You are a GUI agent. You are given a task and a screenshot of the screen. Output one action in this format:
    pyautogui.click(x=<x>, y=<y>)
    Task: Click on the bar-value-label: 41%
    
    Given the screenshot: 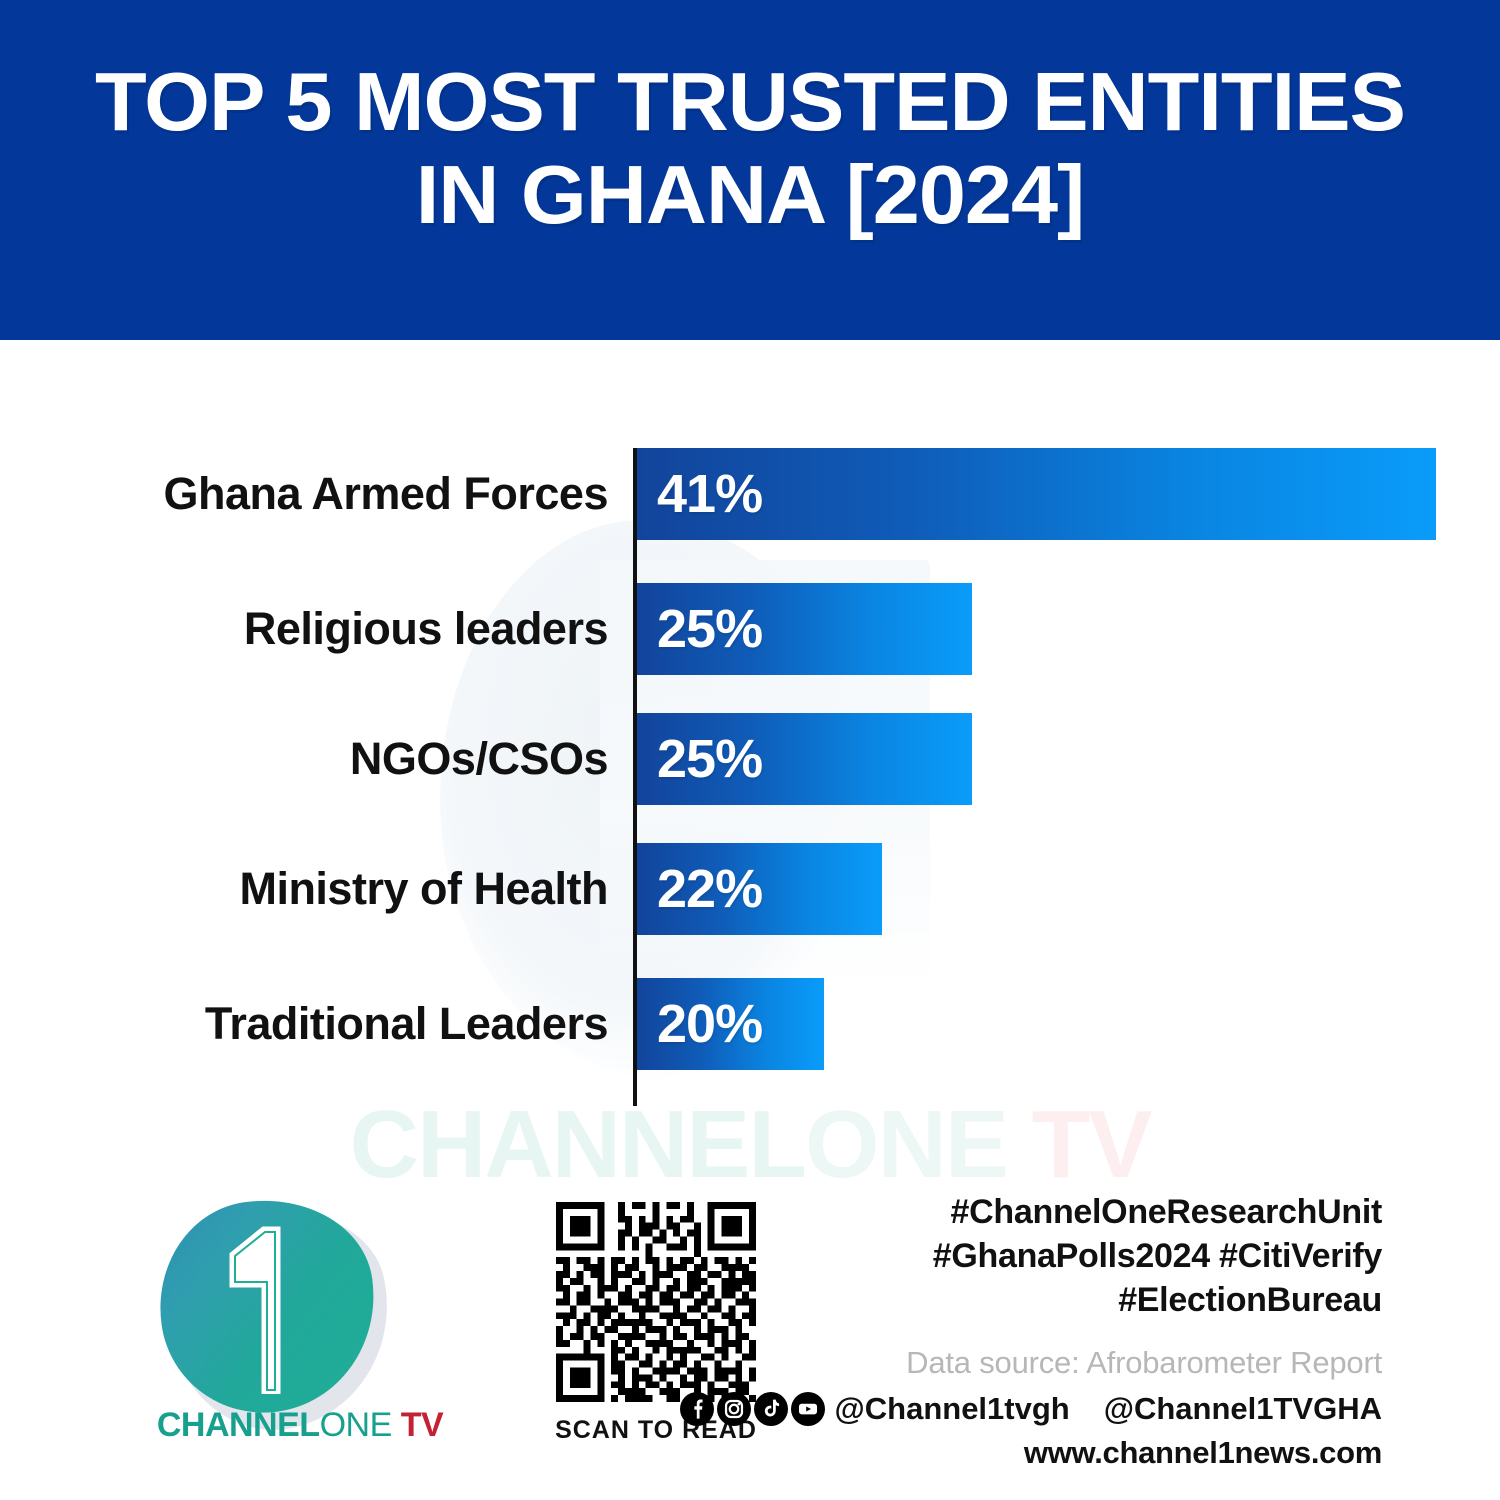 What is the action you would take?
    pyautogui.click(x=710, y=494)
    